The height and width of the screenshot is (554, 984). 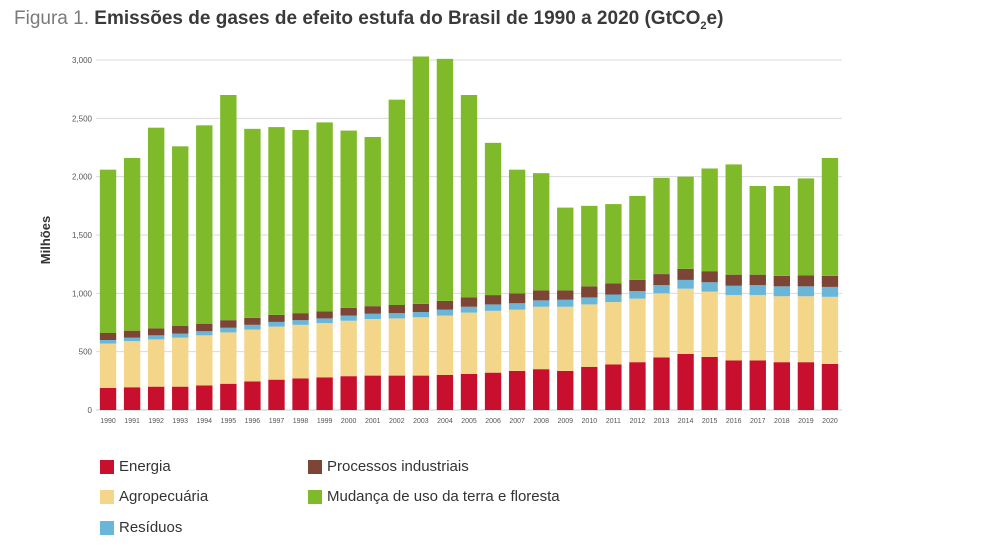 What do you see at coordinates (397, 421) in the screenshot?
I see `x-tick-label: 2002` at bounding box center [397, 421].